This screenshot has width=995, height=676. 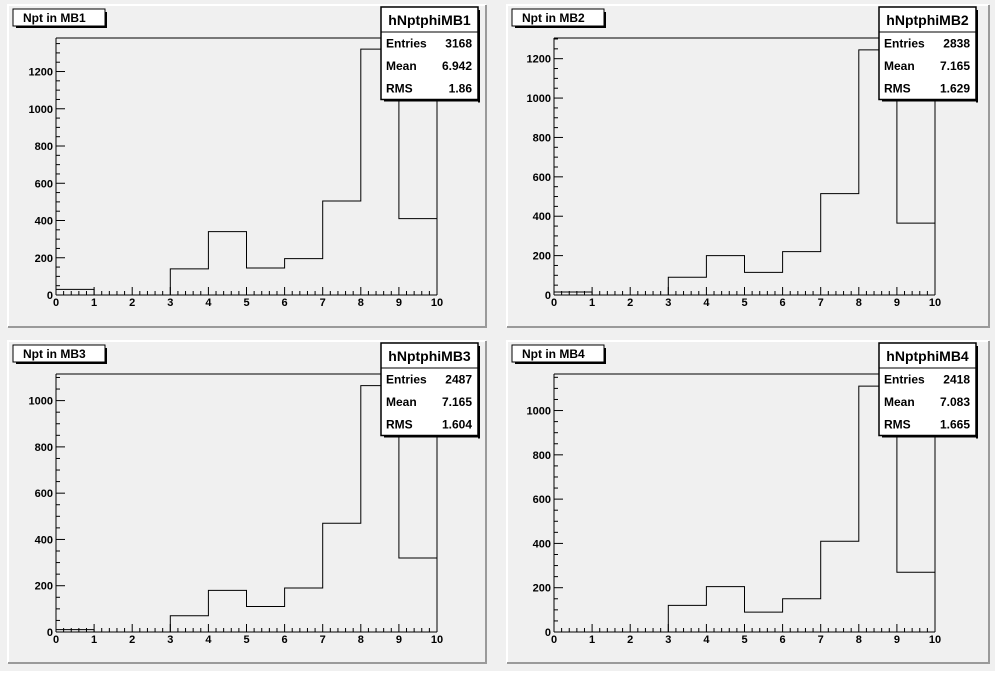 I want to click on stats-value-entries: 3168, so click(x=458, y=44).